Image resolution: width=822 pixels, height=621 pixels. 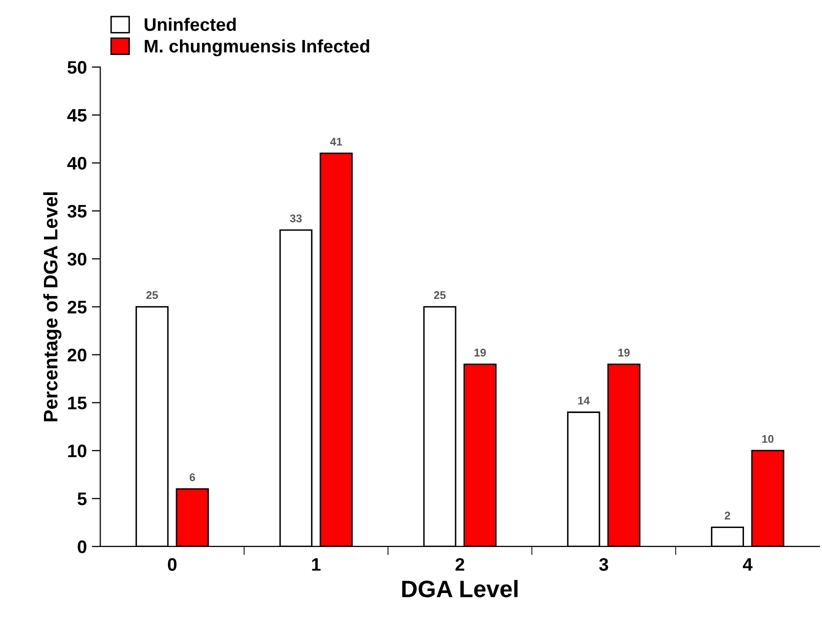 I want to click on x-tick-label: 1, so click(x=316, y=564).